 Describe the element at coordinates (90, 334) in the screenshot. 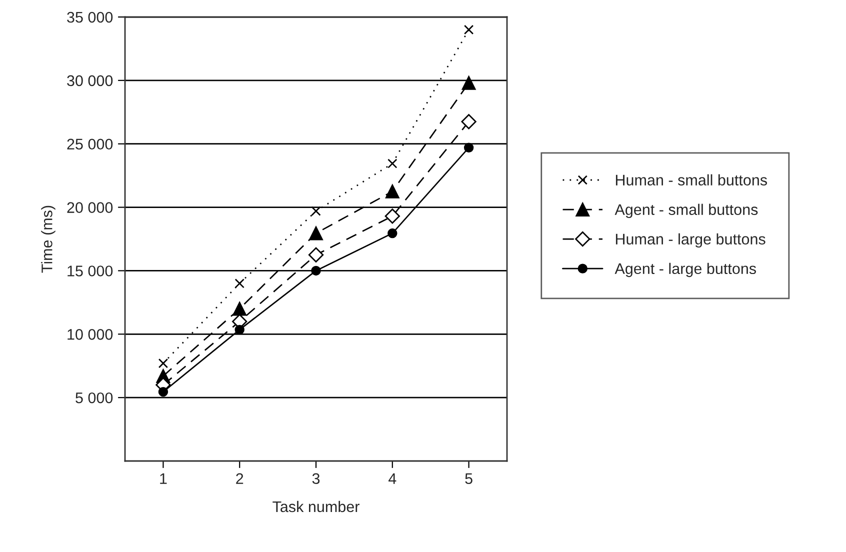

I see `y-tick-label: 10 000` at that location.